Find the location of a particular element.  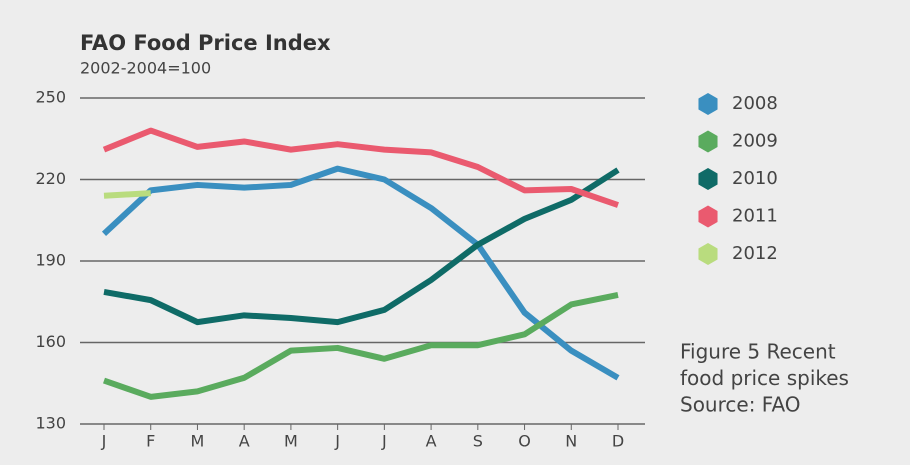

chart-title: FAO Food Price Index is located at coordinates (205, 43).